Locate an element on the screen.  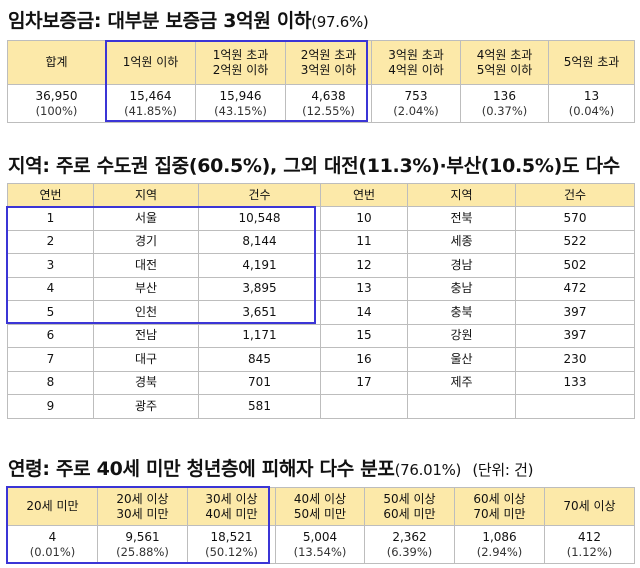
region-cell: 8,144 is located at coordinates (259, 241).